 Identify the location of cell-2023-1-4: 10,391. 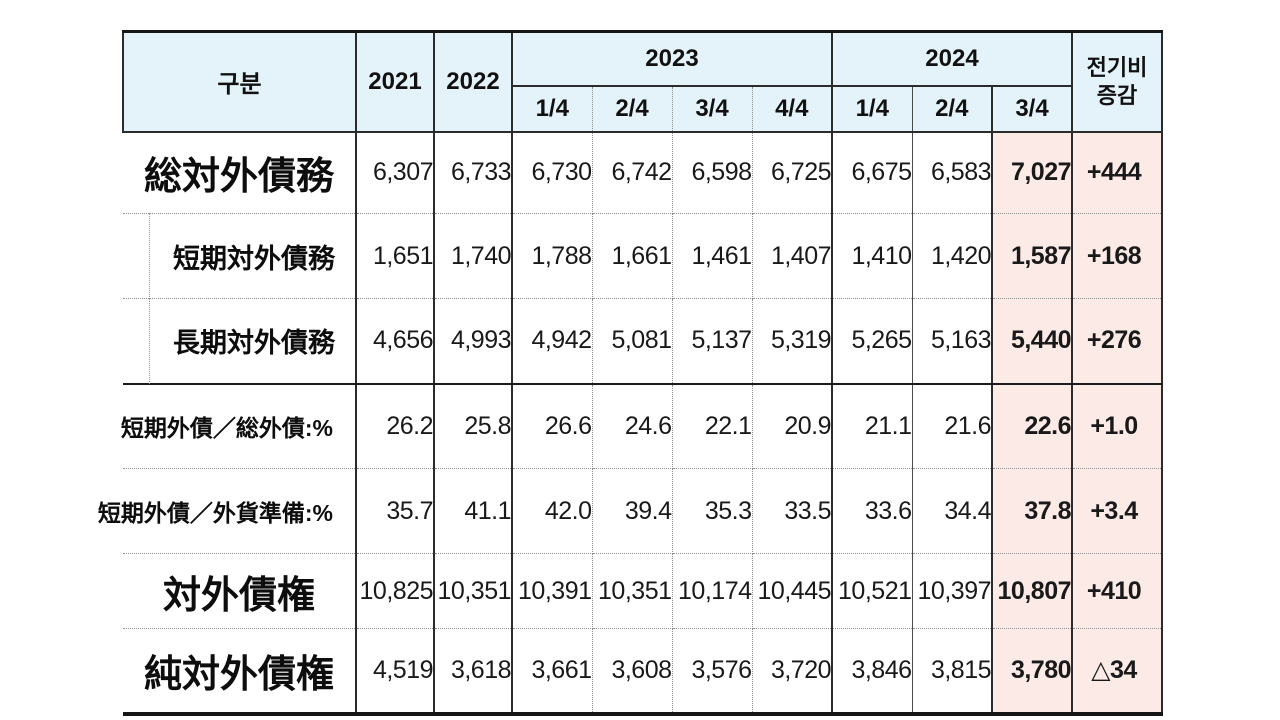
(552, 591).